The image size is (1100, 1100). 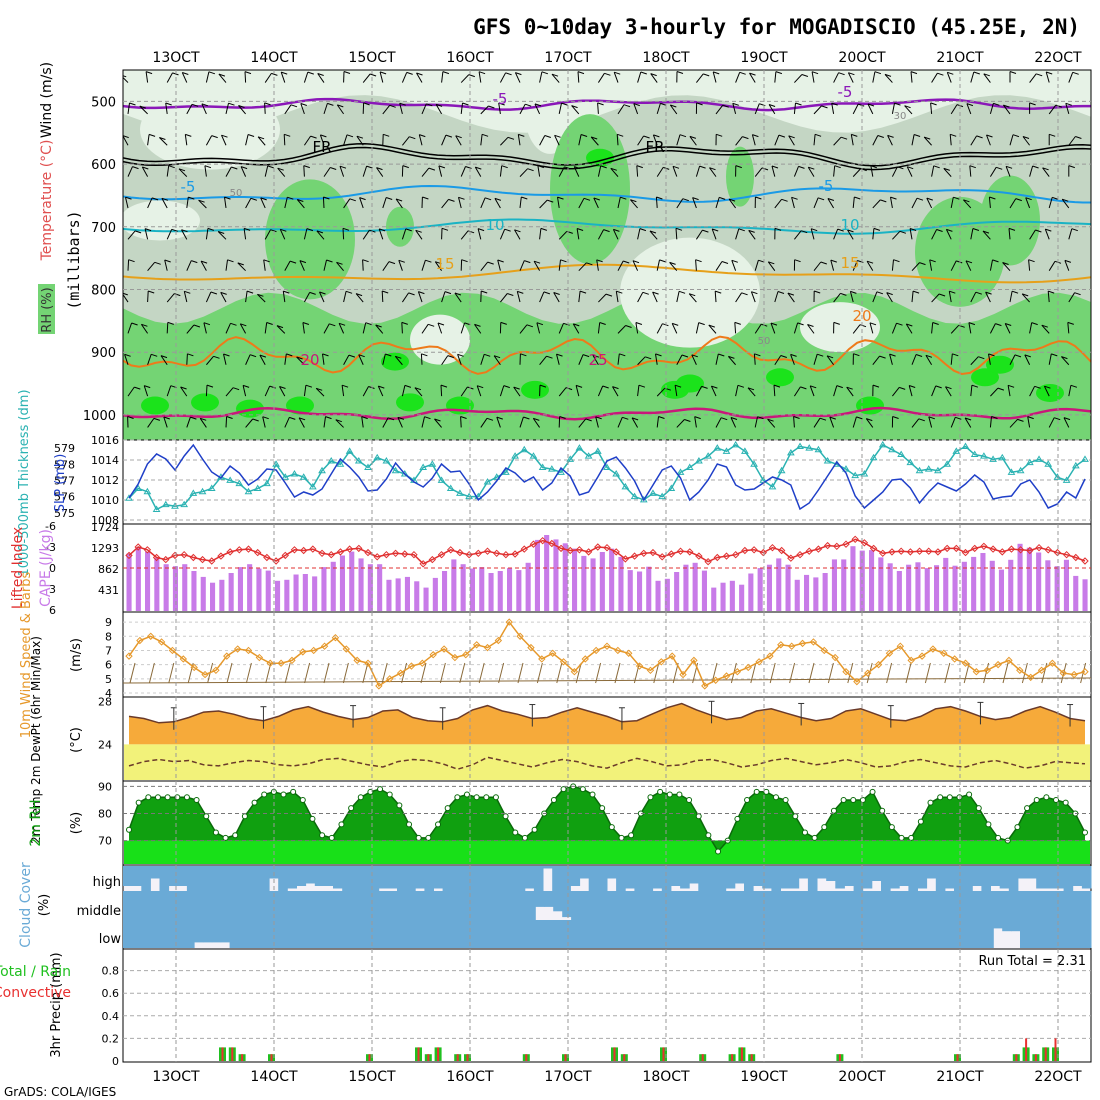 I want to click on isotherm-freezing, so click(x=607, y=155).